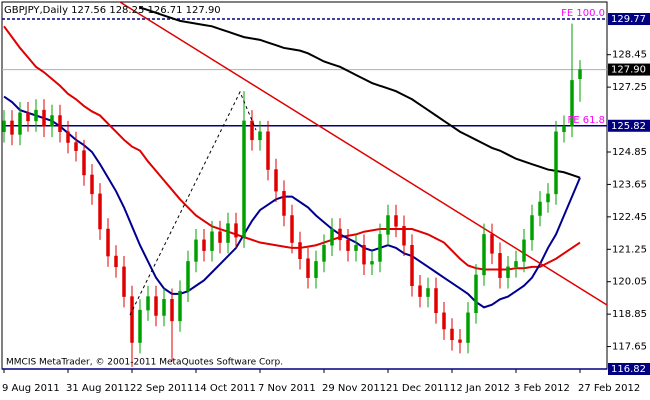  Describe the element at coordinates (161, 388) in the screenshot. I see `x-tick-label: 22 Sep 2011` at that location.